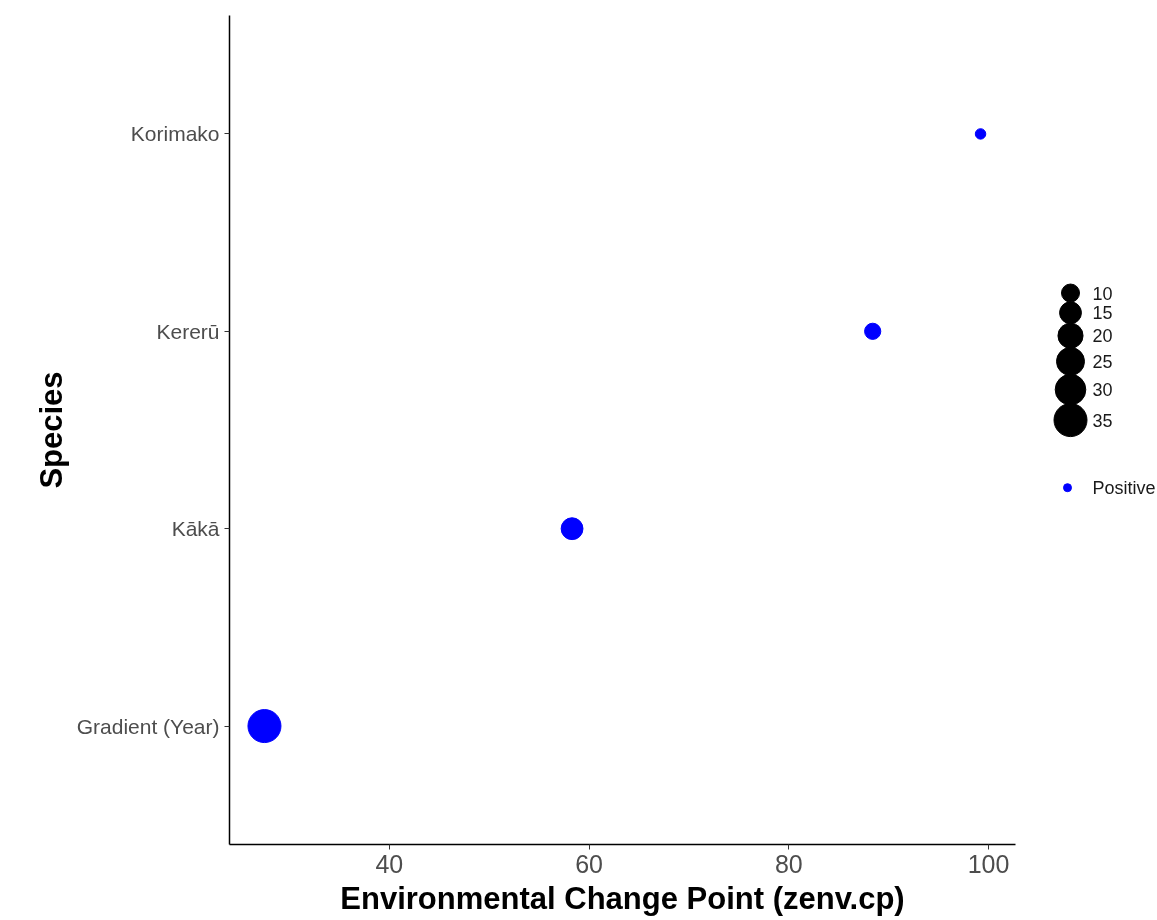 Image resolution: width=1157 pixels, height=920 pixels. Describe the element at coordinates (589, 863) in the screenshot. I see `x-tick-label: 60` at that location.